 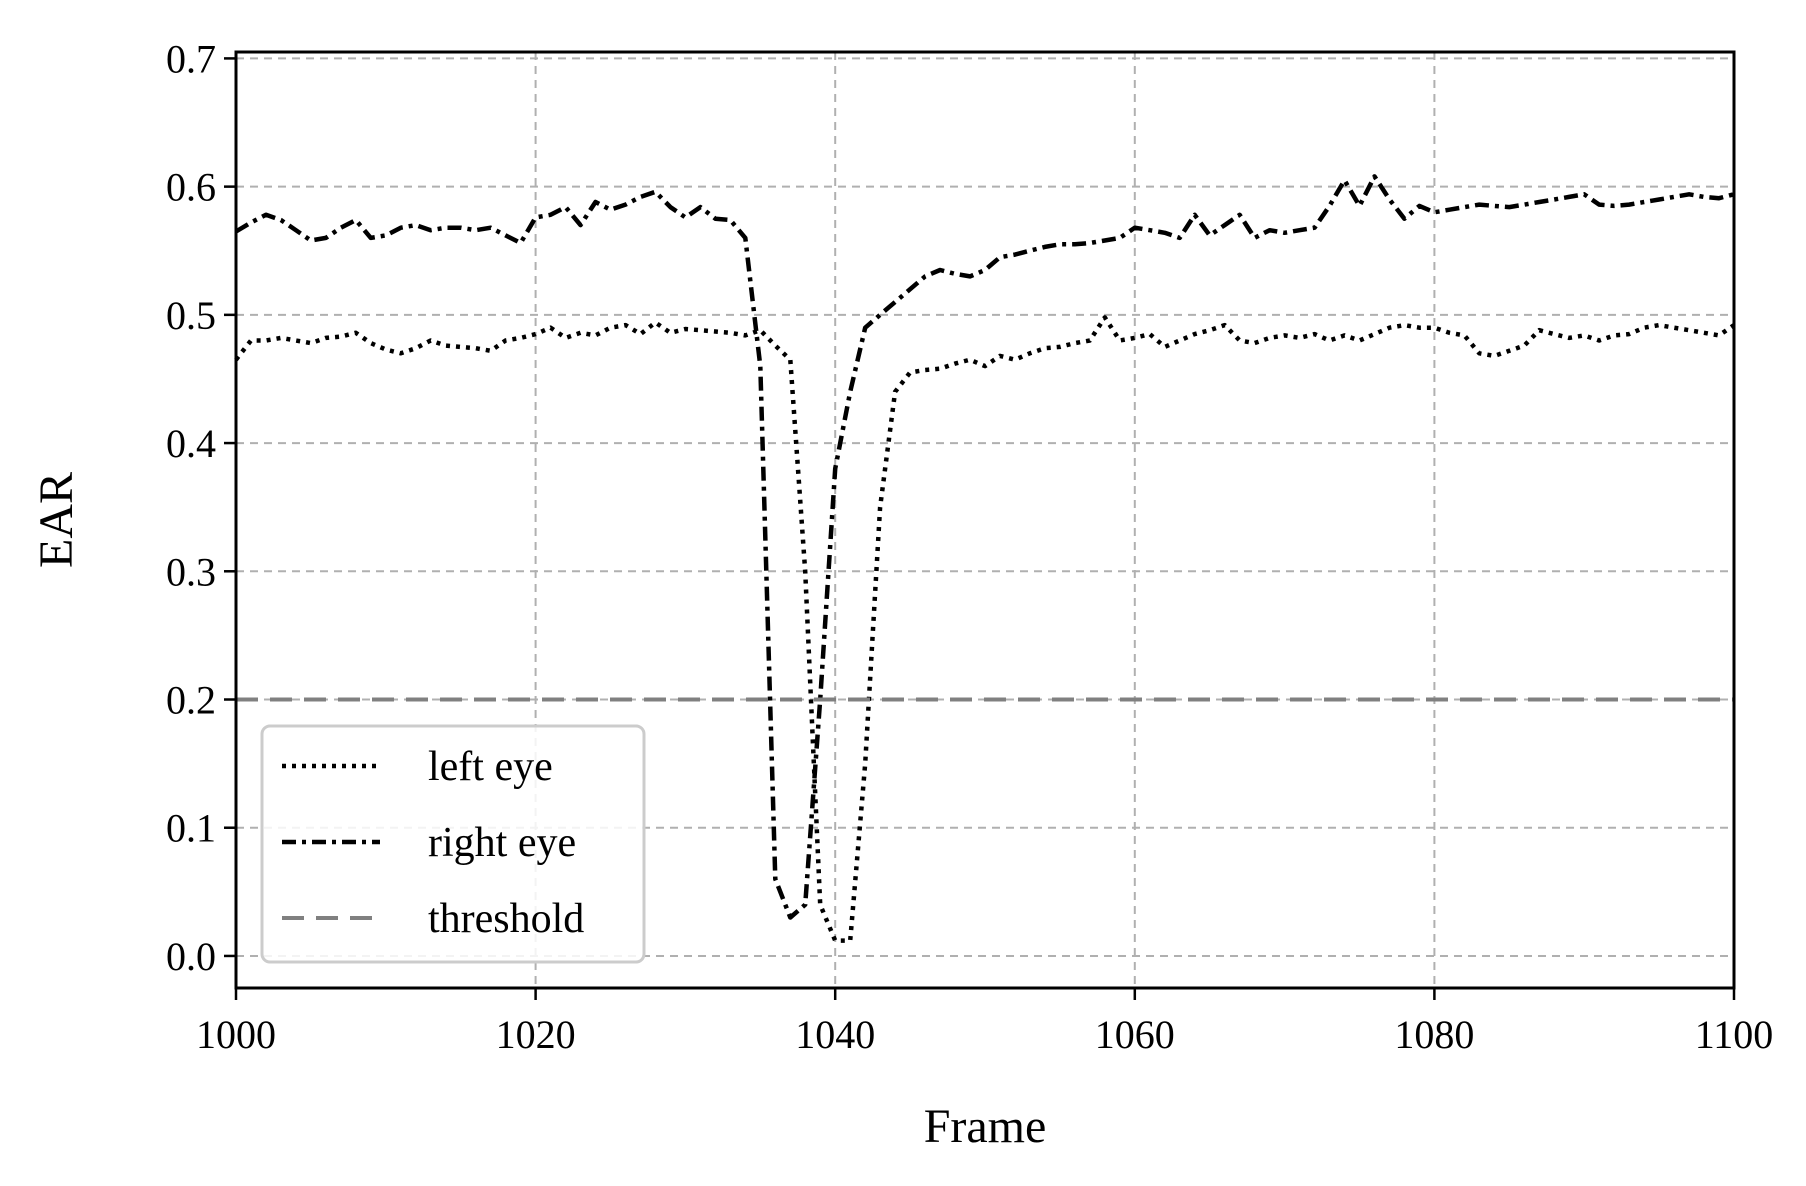 What do you see at coordinates (201, 507) in the screenshot?
I see `y-axis-ticks: 0.0 0.1 0.2 0.3 0.4 0.5 0.6 0.7` at bounding box center [201, 507].